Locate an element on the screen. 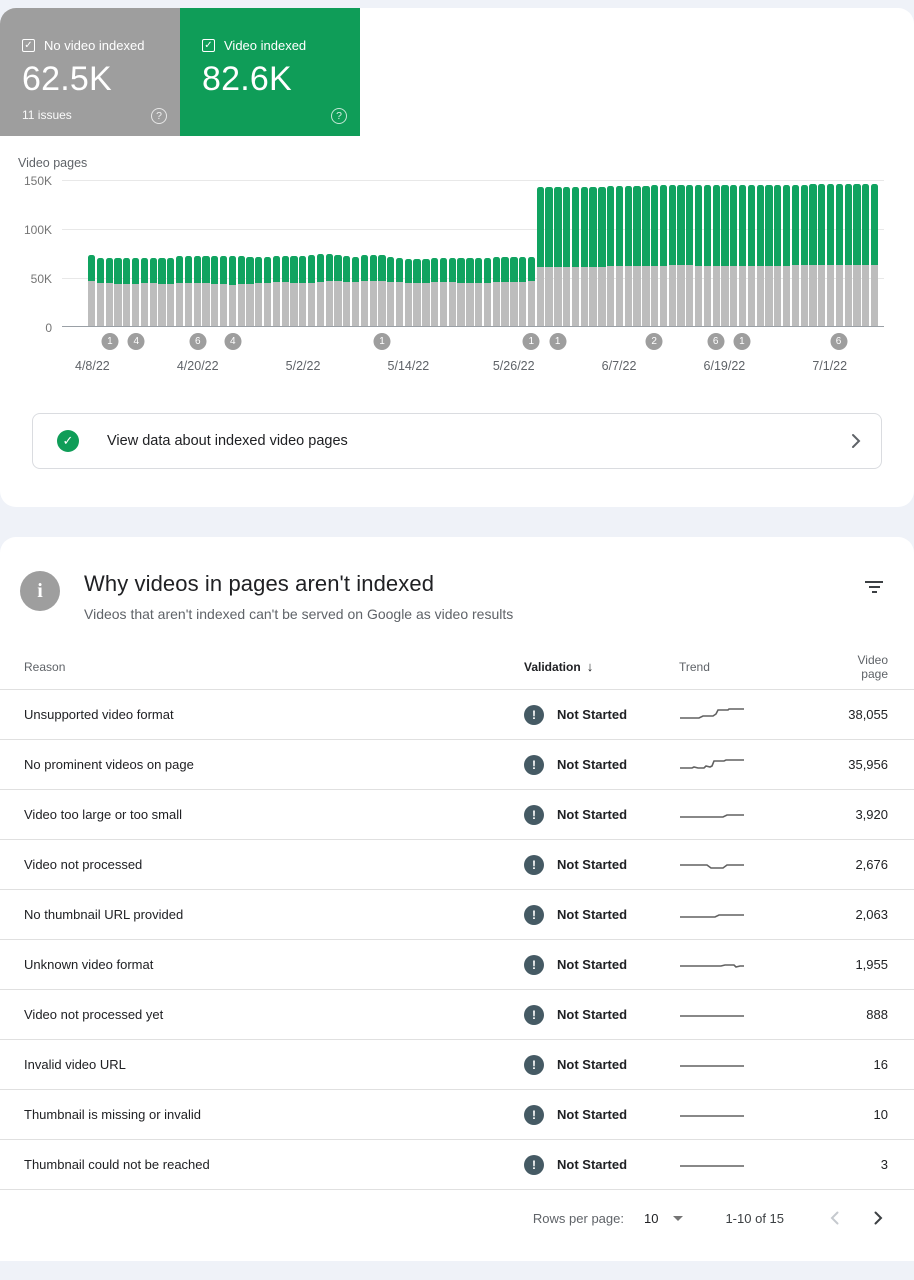 This screenshot has height=1280, width=914. view-indexed-data-link: ✓ View data about indexed video pages is located at coordinates (457, 441).